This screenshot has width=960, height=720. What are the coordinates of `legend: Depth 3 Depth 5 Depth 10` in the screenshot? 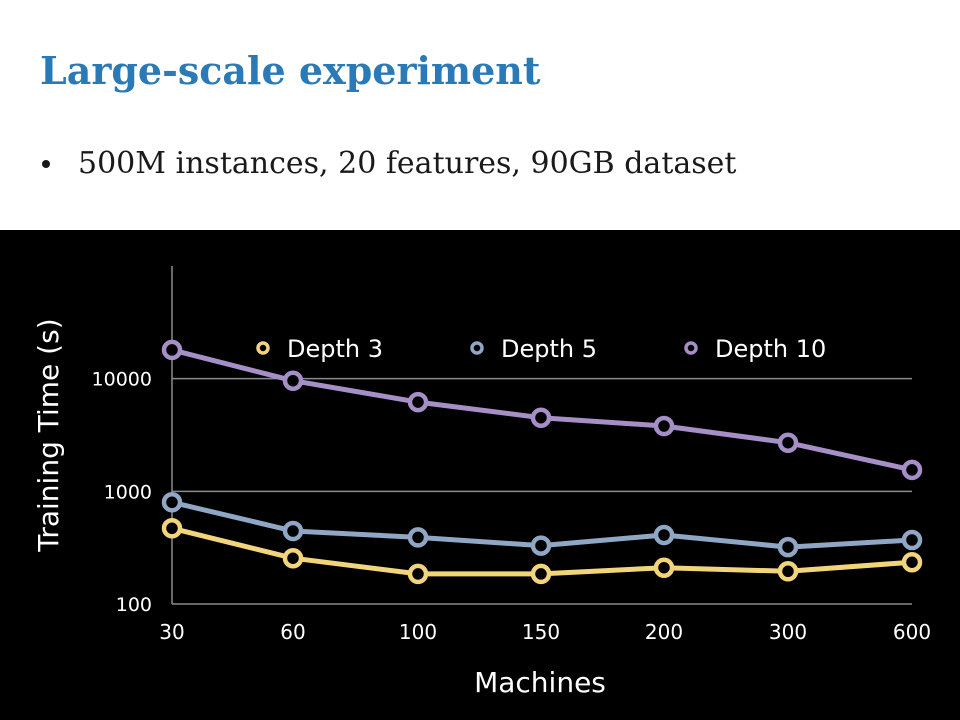 It's located at (541, 349).